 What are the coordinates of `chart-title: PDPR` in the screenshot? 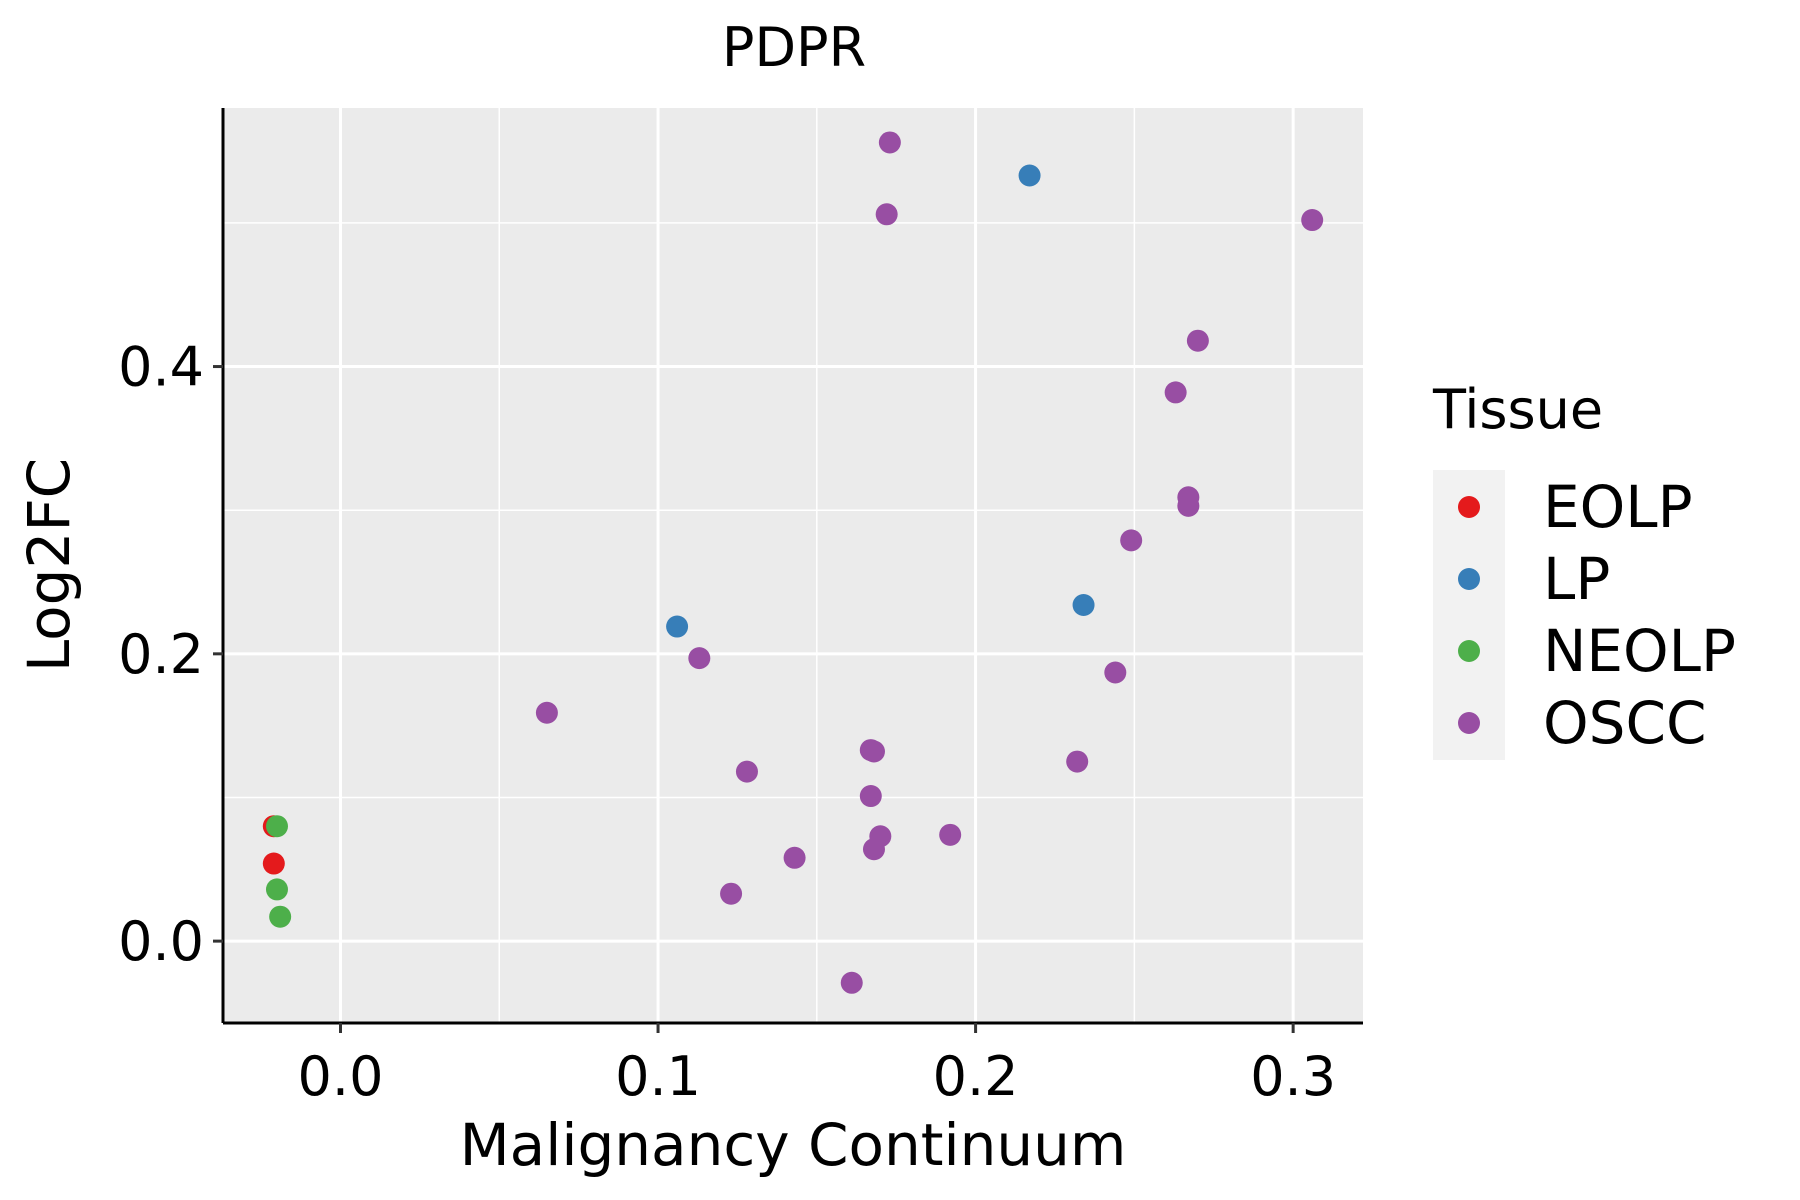 It's located at (794, 47).